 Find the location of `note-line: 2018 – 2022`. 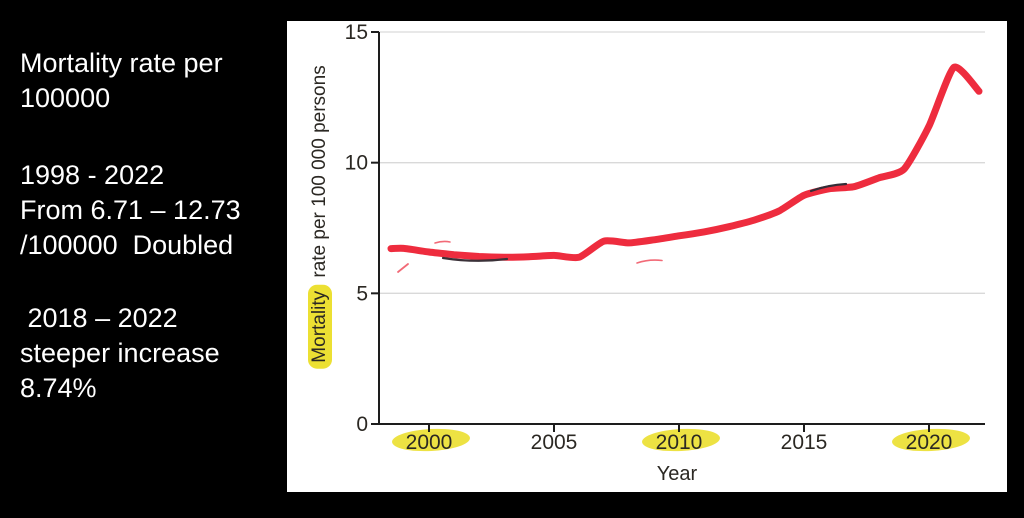

note-line: 2018 – 2022 is located at coordinates (99, 318).